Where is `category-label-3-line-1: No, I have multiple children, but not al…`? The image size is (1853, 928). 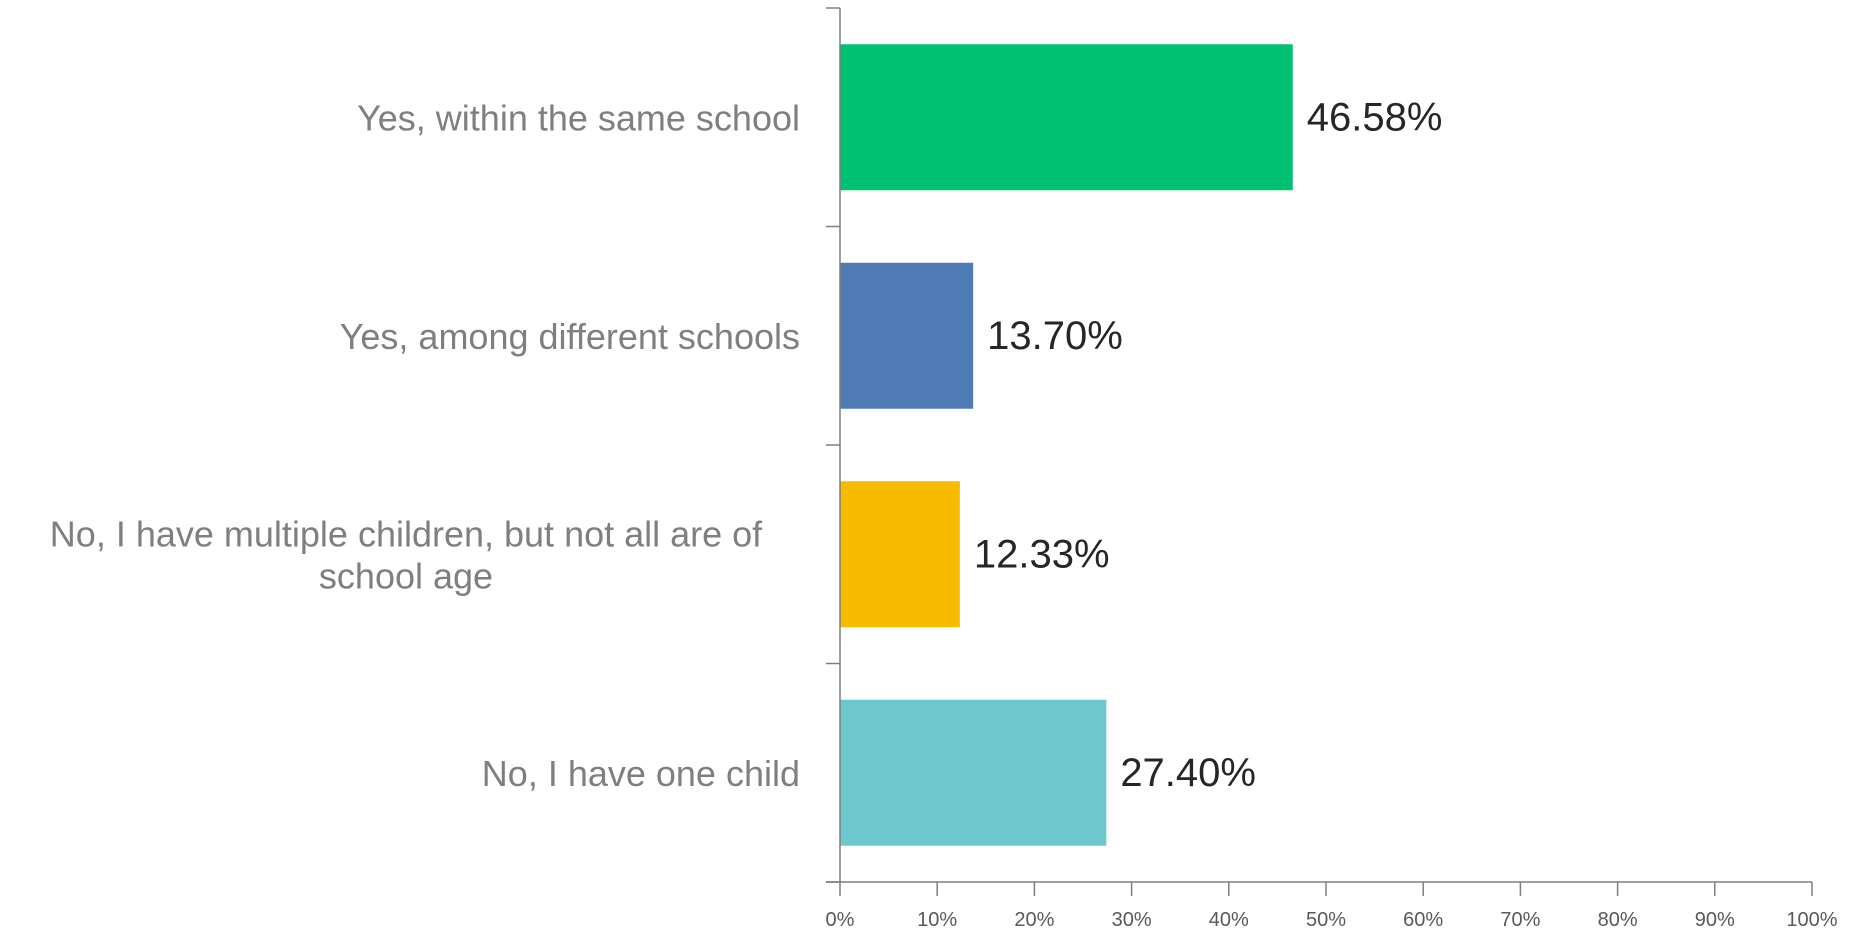
category-label-3-line-1: No, I have multiple children, but not al… is located at coordinates (406, 533).